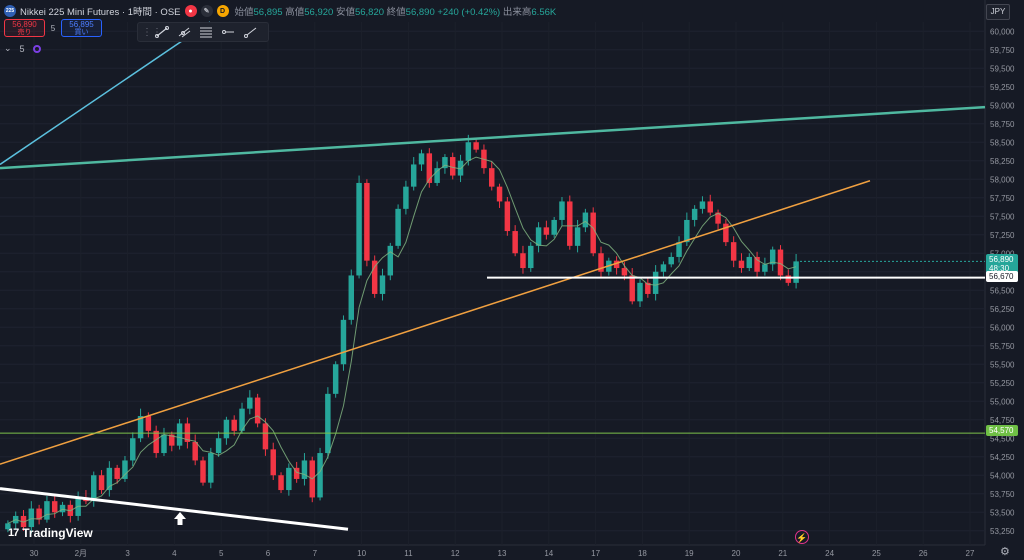 The image size is (1024, 560). What do you see at coordinates (1002, 276) in the screenshot?
I see `white-line-price-label: 56,670` at bounding box center [1002, 276].